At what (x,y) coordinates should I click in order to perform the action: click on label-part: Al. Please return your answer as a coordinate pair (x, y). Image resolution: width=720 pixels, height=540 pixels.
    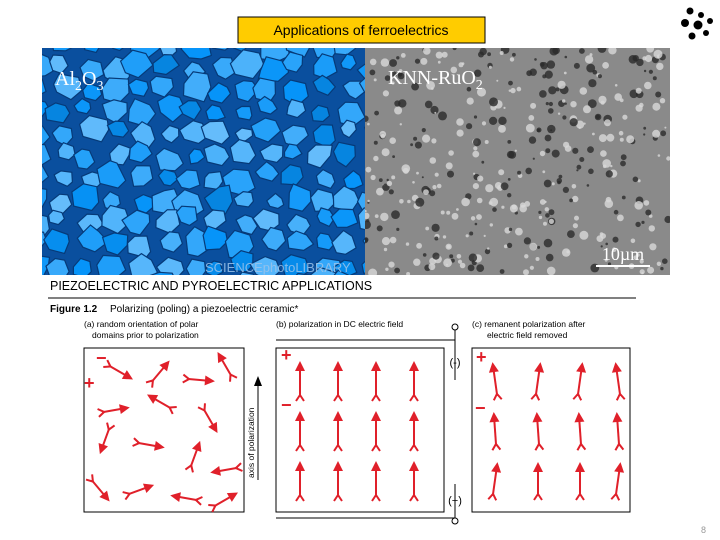
    Looking at the image, I should click on (65, 79).